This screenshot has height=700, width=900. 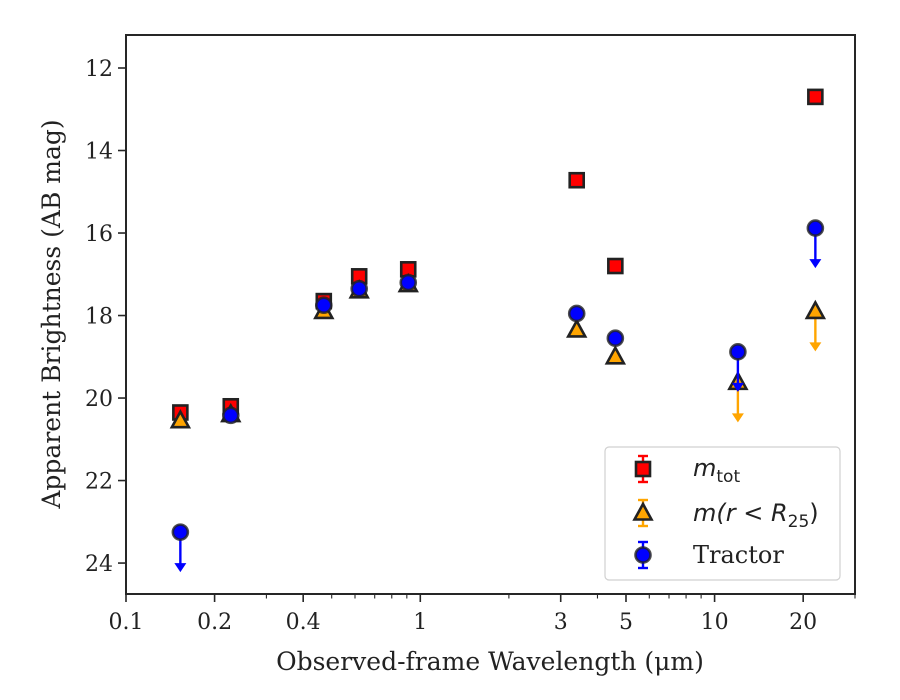 What do you see at coordinates (643, 555) in the screenshot?
I see `legend-marker-tractor` at bounding box center [643, 555].